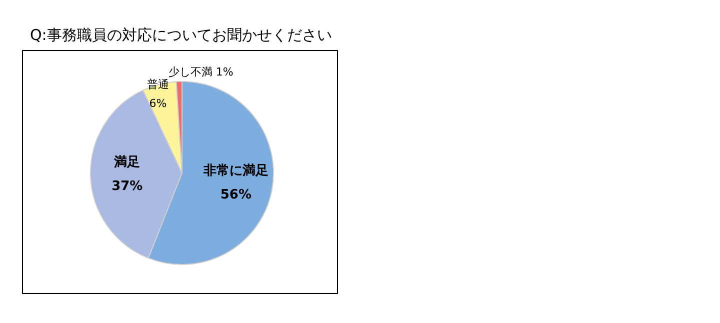 The height and width of the screenshot is (323, 720). I want to click on slice-label: 満足, so click(126, 162).